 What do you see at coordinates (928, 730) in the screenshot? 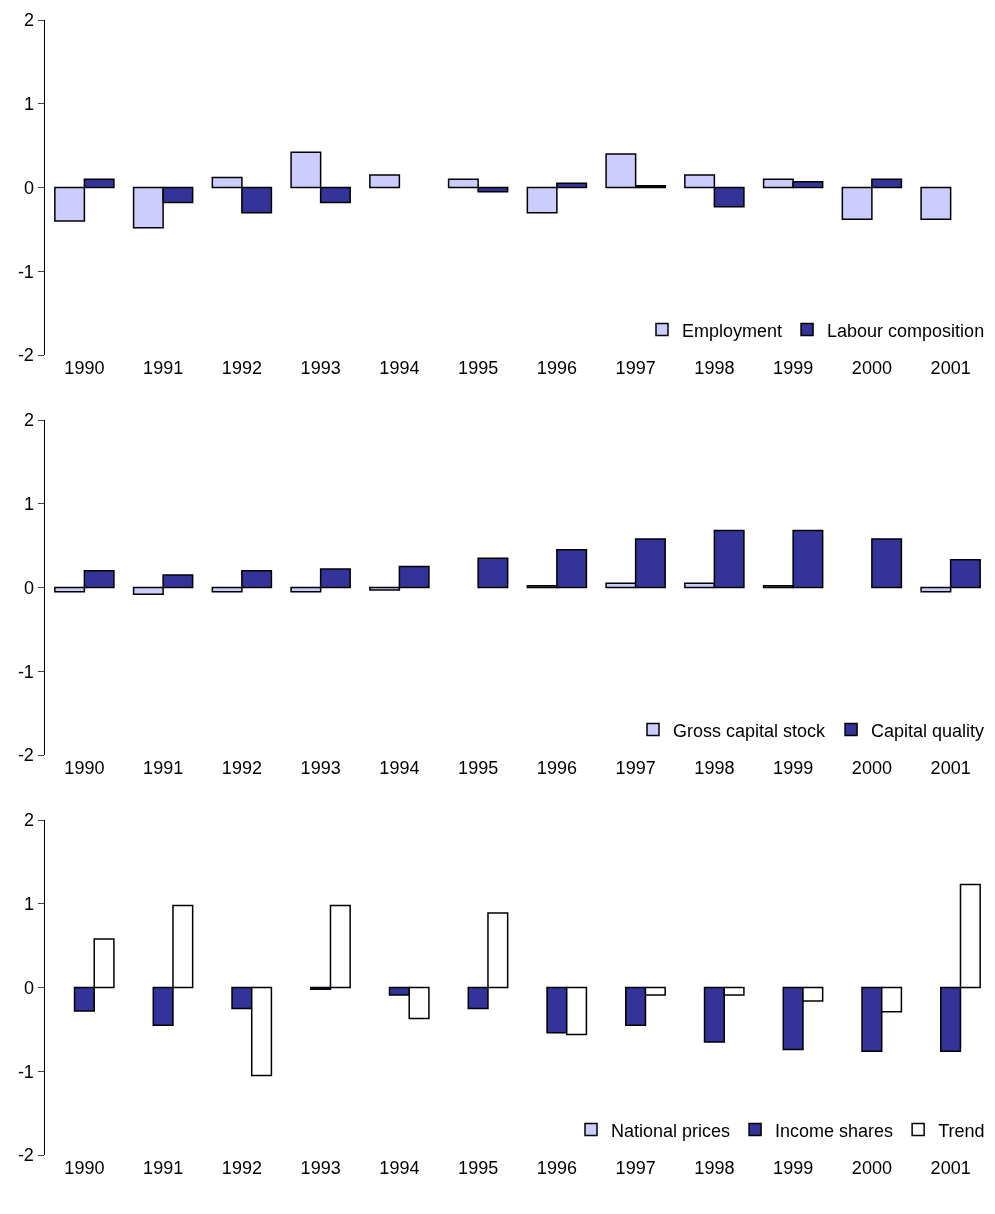
I see `legend-label: Capital quality` at bounding box center [928, 730].